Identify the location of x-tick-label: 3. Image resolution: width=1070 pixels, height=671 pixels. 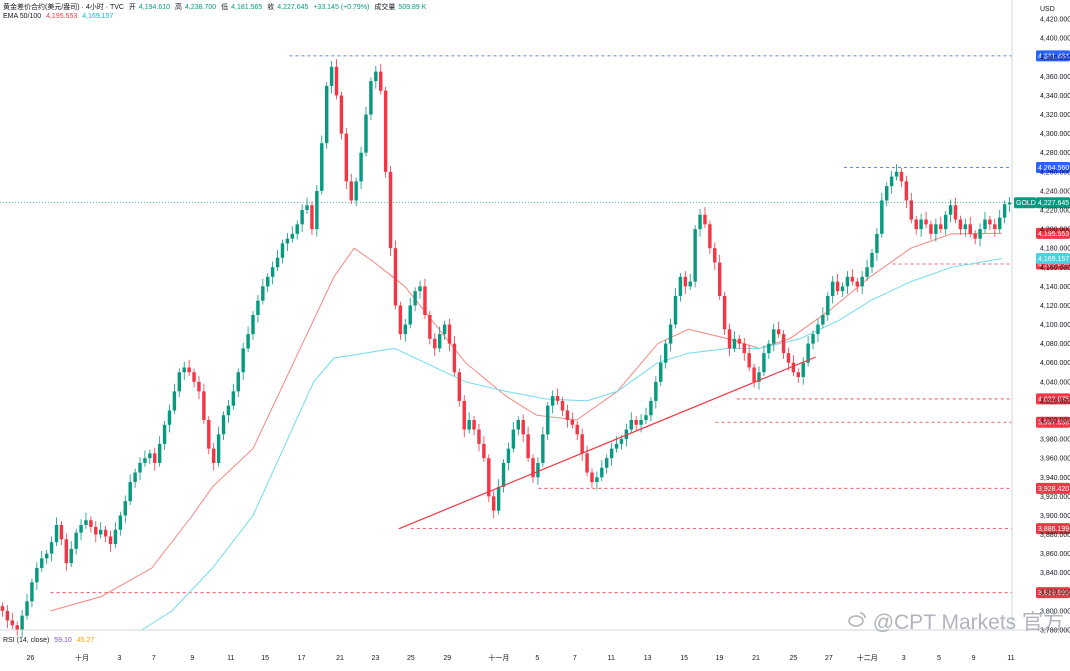
(904, 658).